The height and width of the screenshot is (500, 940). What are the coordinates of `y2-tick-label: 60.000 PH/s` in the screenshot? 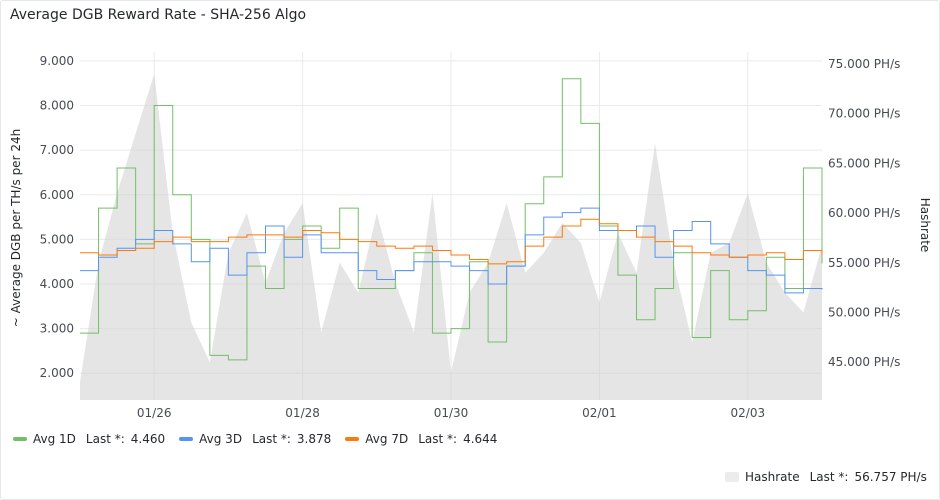 It's located at (864, 213).